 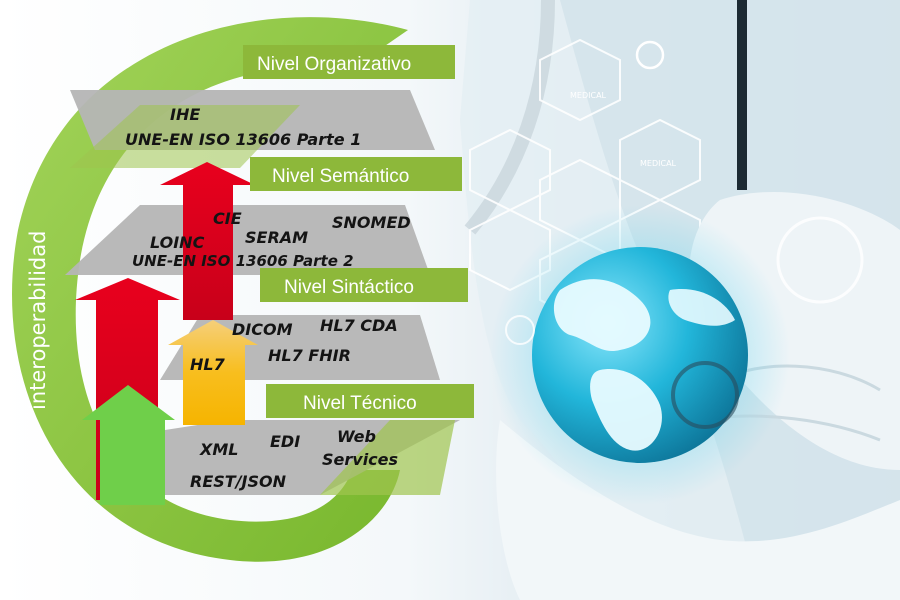 What do you see at coordinates (658, 163) in the screenshot?
I see `bg-label-medical-2: MEDICAL` at bounding box center [658, 163].